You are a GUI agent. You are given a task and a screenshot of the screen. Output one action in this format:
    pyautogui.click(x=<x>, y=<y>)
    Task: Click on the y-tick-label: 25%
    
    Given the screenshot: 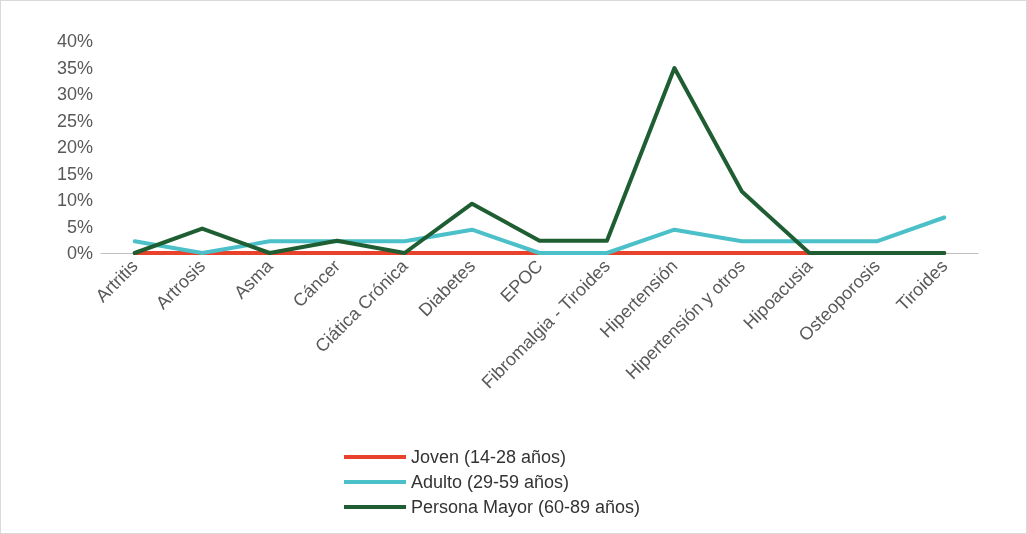 What is the action you would take?
    pyautogui.click(x=74, y=120)
    